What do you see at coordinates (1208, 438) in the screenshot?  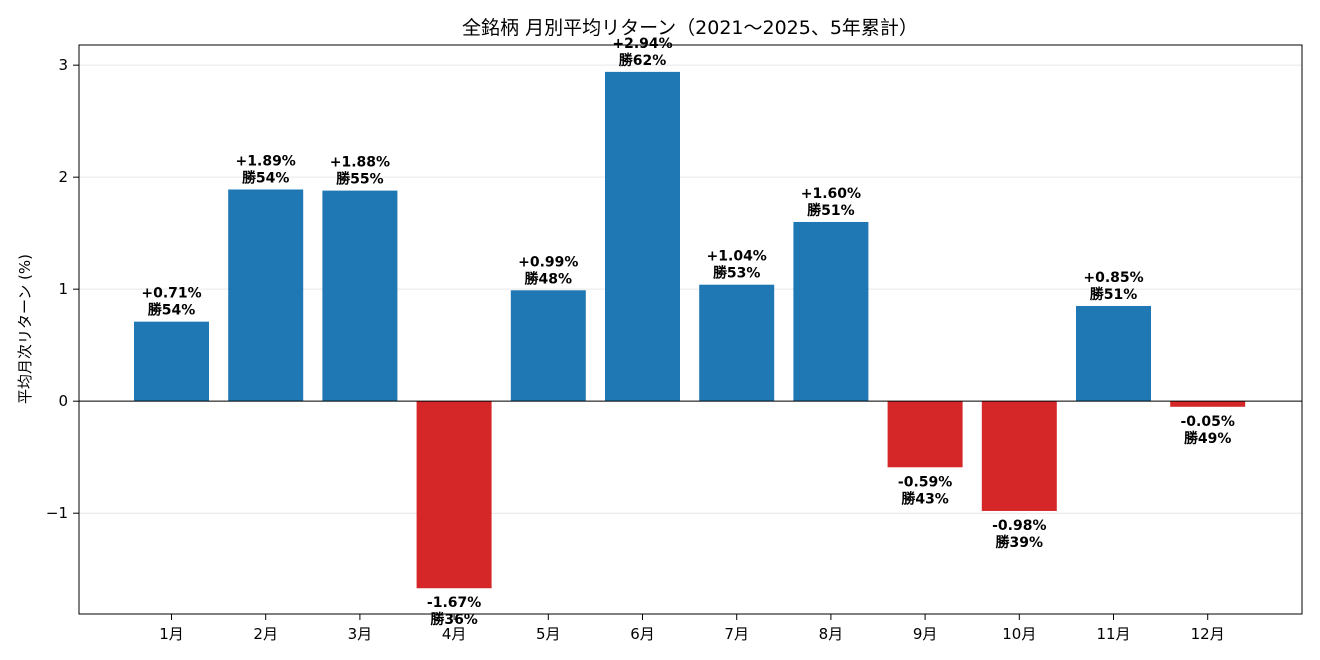 I see `win-rate-label: 勝49%` at bounding box center [1208, 438].